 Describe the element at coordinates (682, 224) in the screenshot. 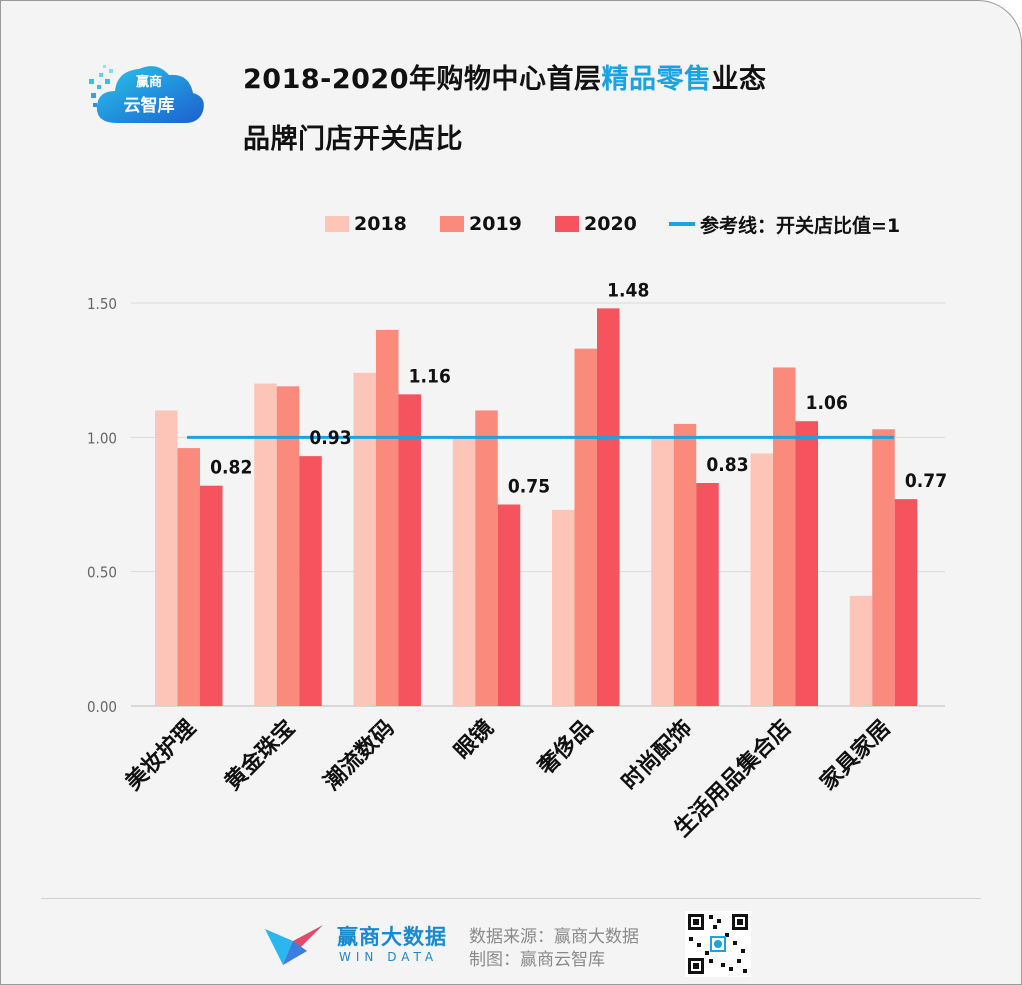

I see `legend-line-reference` at that location.